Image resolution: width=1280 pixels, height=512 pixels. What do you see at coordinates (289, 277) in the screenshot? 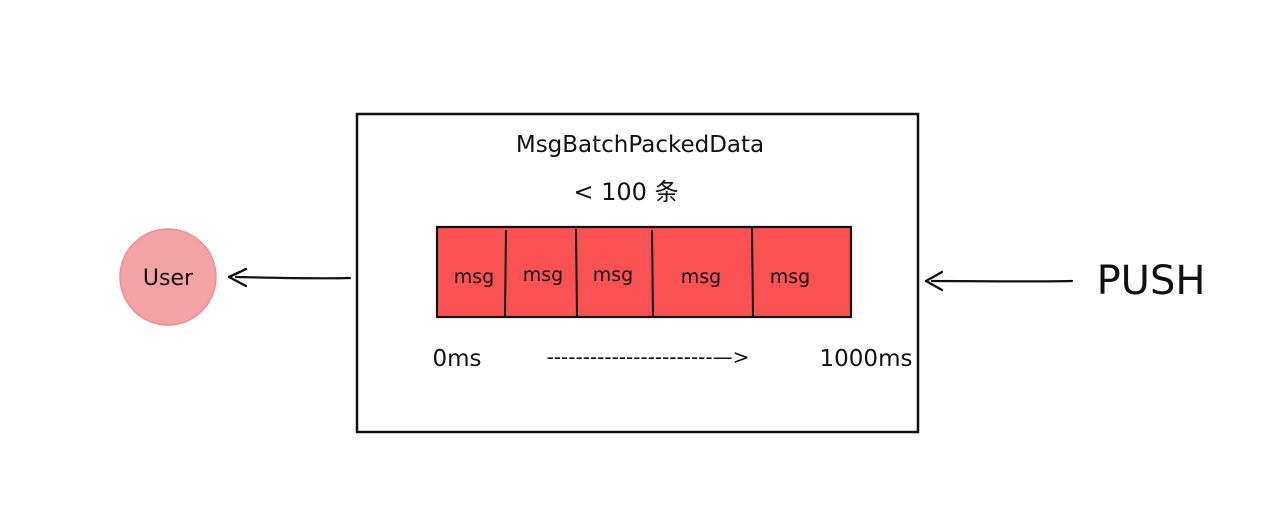
I see `arrow-to-user` at bounding box center [289, 277].